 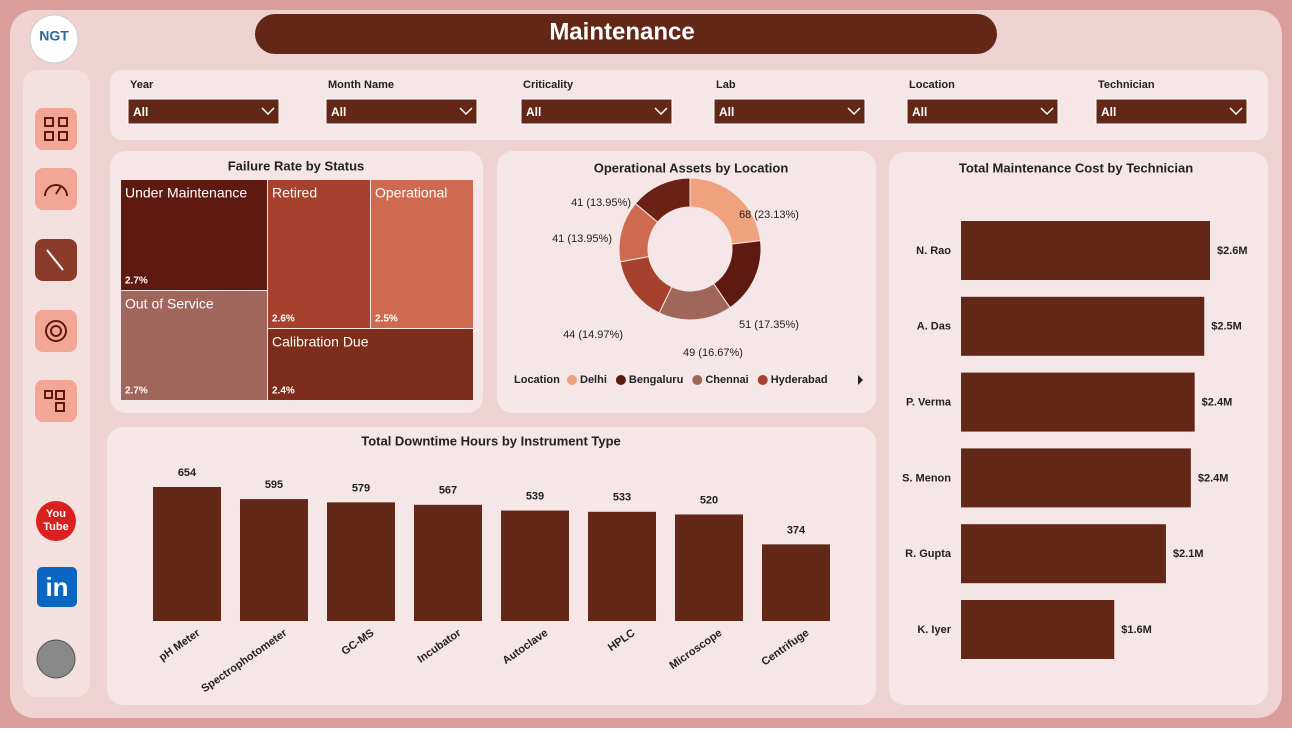 I want to click on value-label: 654, so click(x=187, y=473).